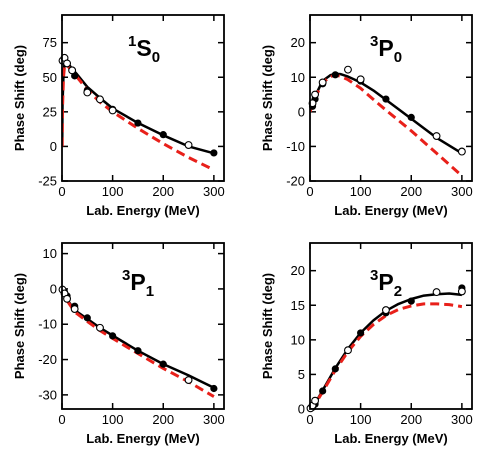 This screenshot has width=491, height=466. What do you see at coordinates (386, 49) in the screenshot?
I see `panel-title: 3P0` at bounding box center [386, 49].